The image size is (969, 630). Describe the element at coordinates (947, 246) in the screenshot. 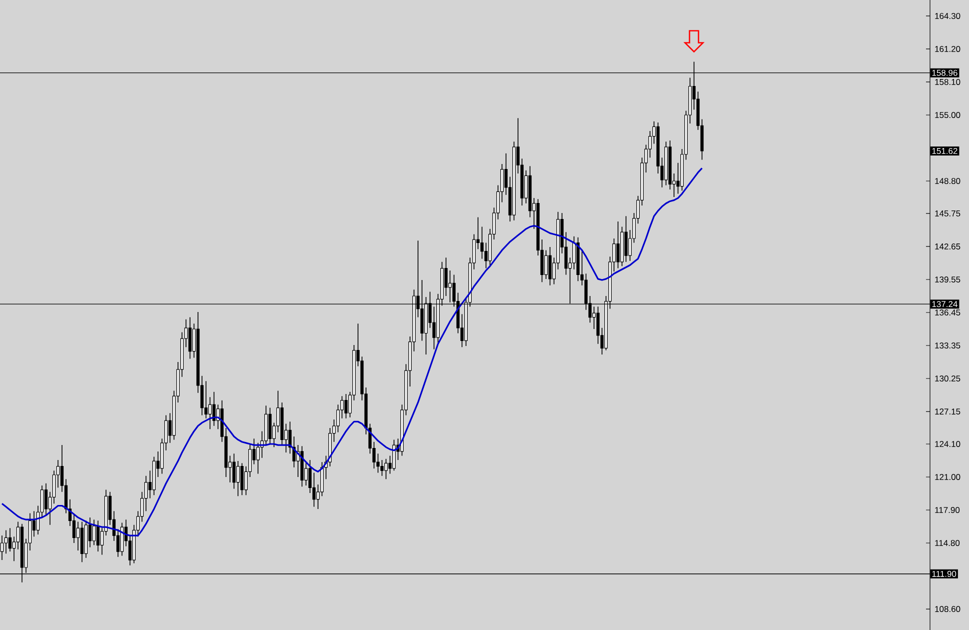

I see `y-tick-label: 142.65` at that location.